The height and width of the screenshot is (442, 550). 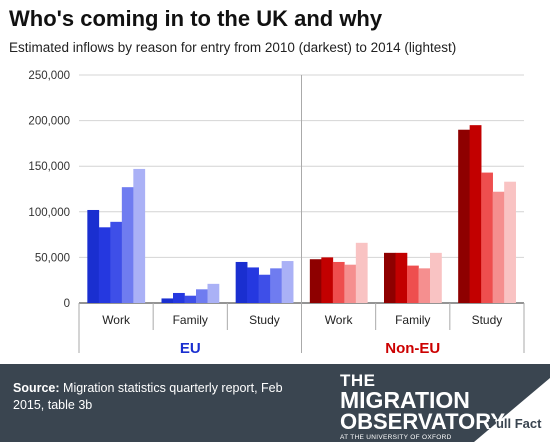 I want to click on full-fact-logo-icon, so click(x=512, y=410).